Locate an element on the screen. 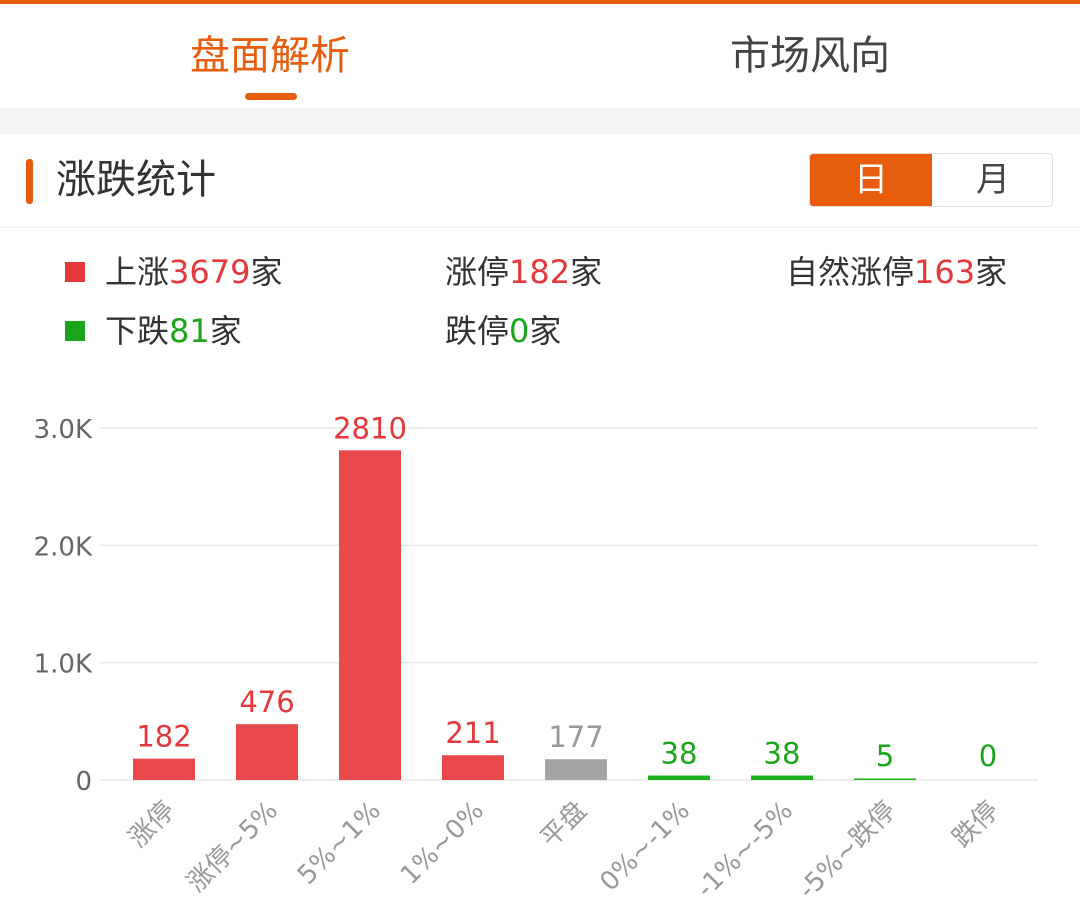 The height and width of the screenshot is (916, 1080). x-tick-label: 涨停 is located at coordinates (152, 825).